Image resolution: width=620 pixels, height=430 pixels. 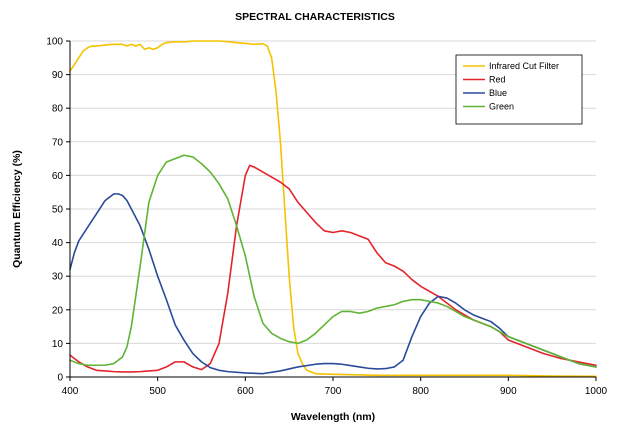 I want to click on y-tick-label: 30, so click(x=58, y=277).